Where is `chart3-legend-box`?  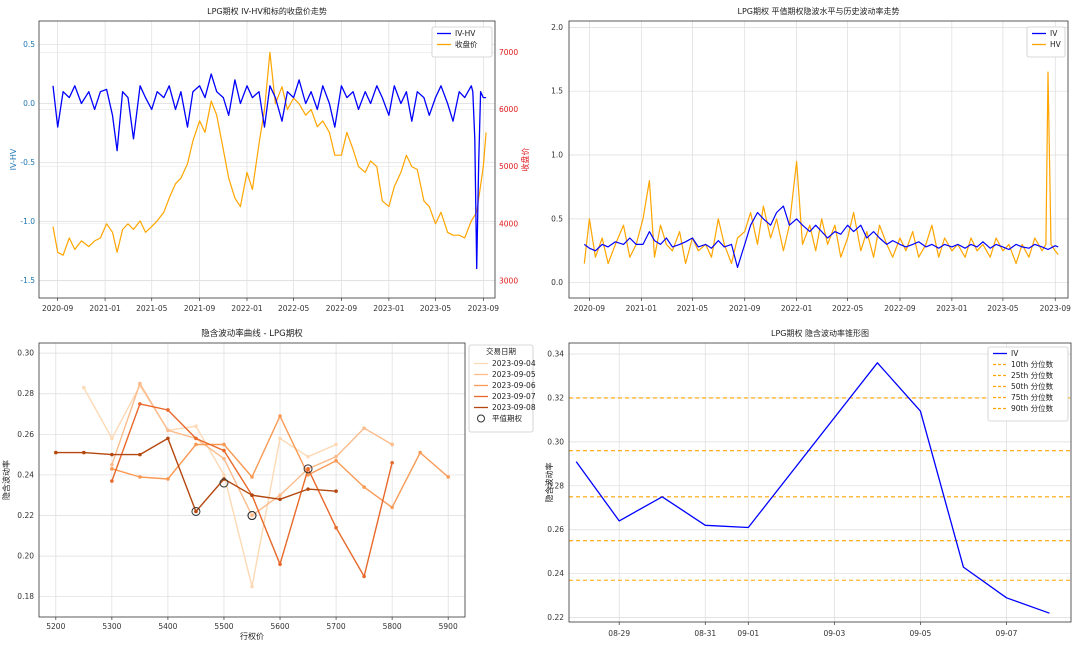 chart3-legend-box is located at coordinates (501, 388).